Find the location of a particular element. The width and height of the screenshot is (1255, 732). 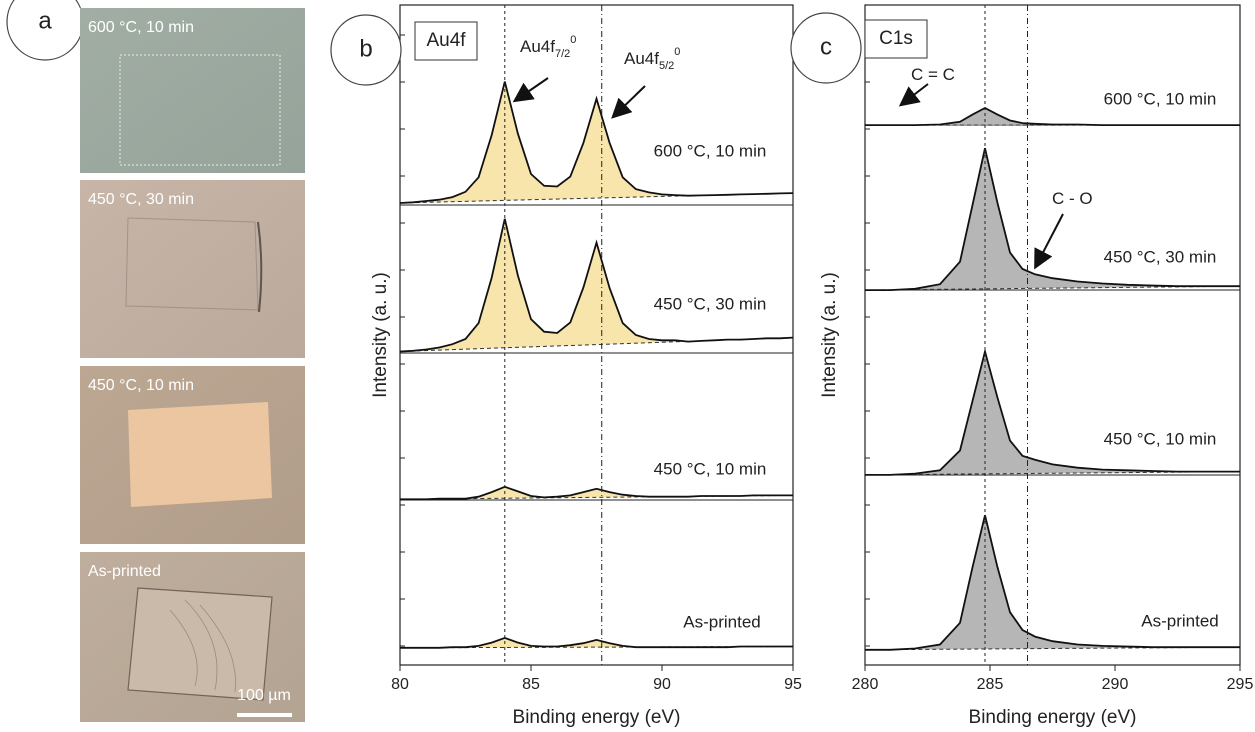

x-tick-label: 90 is located at coordinates (662, 684).